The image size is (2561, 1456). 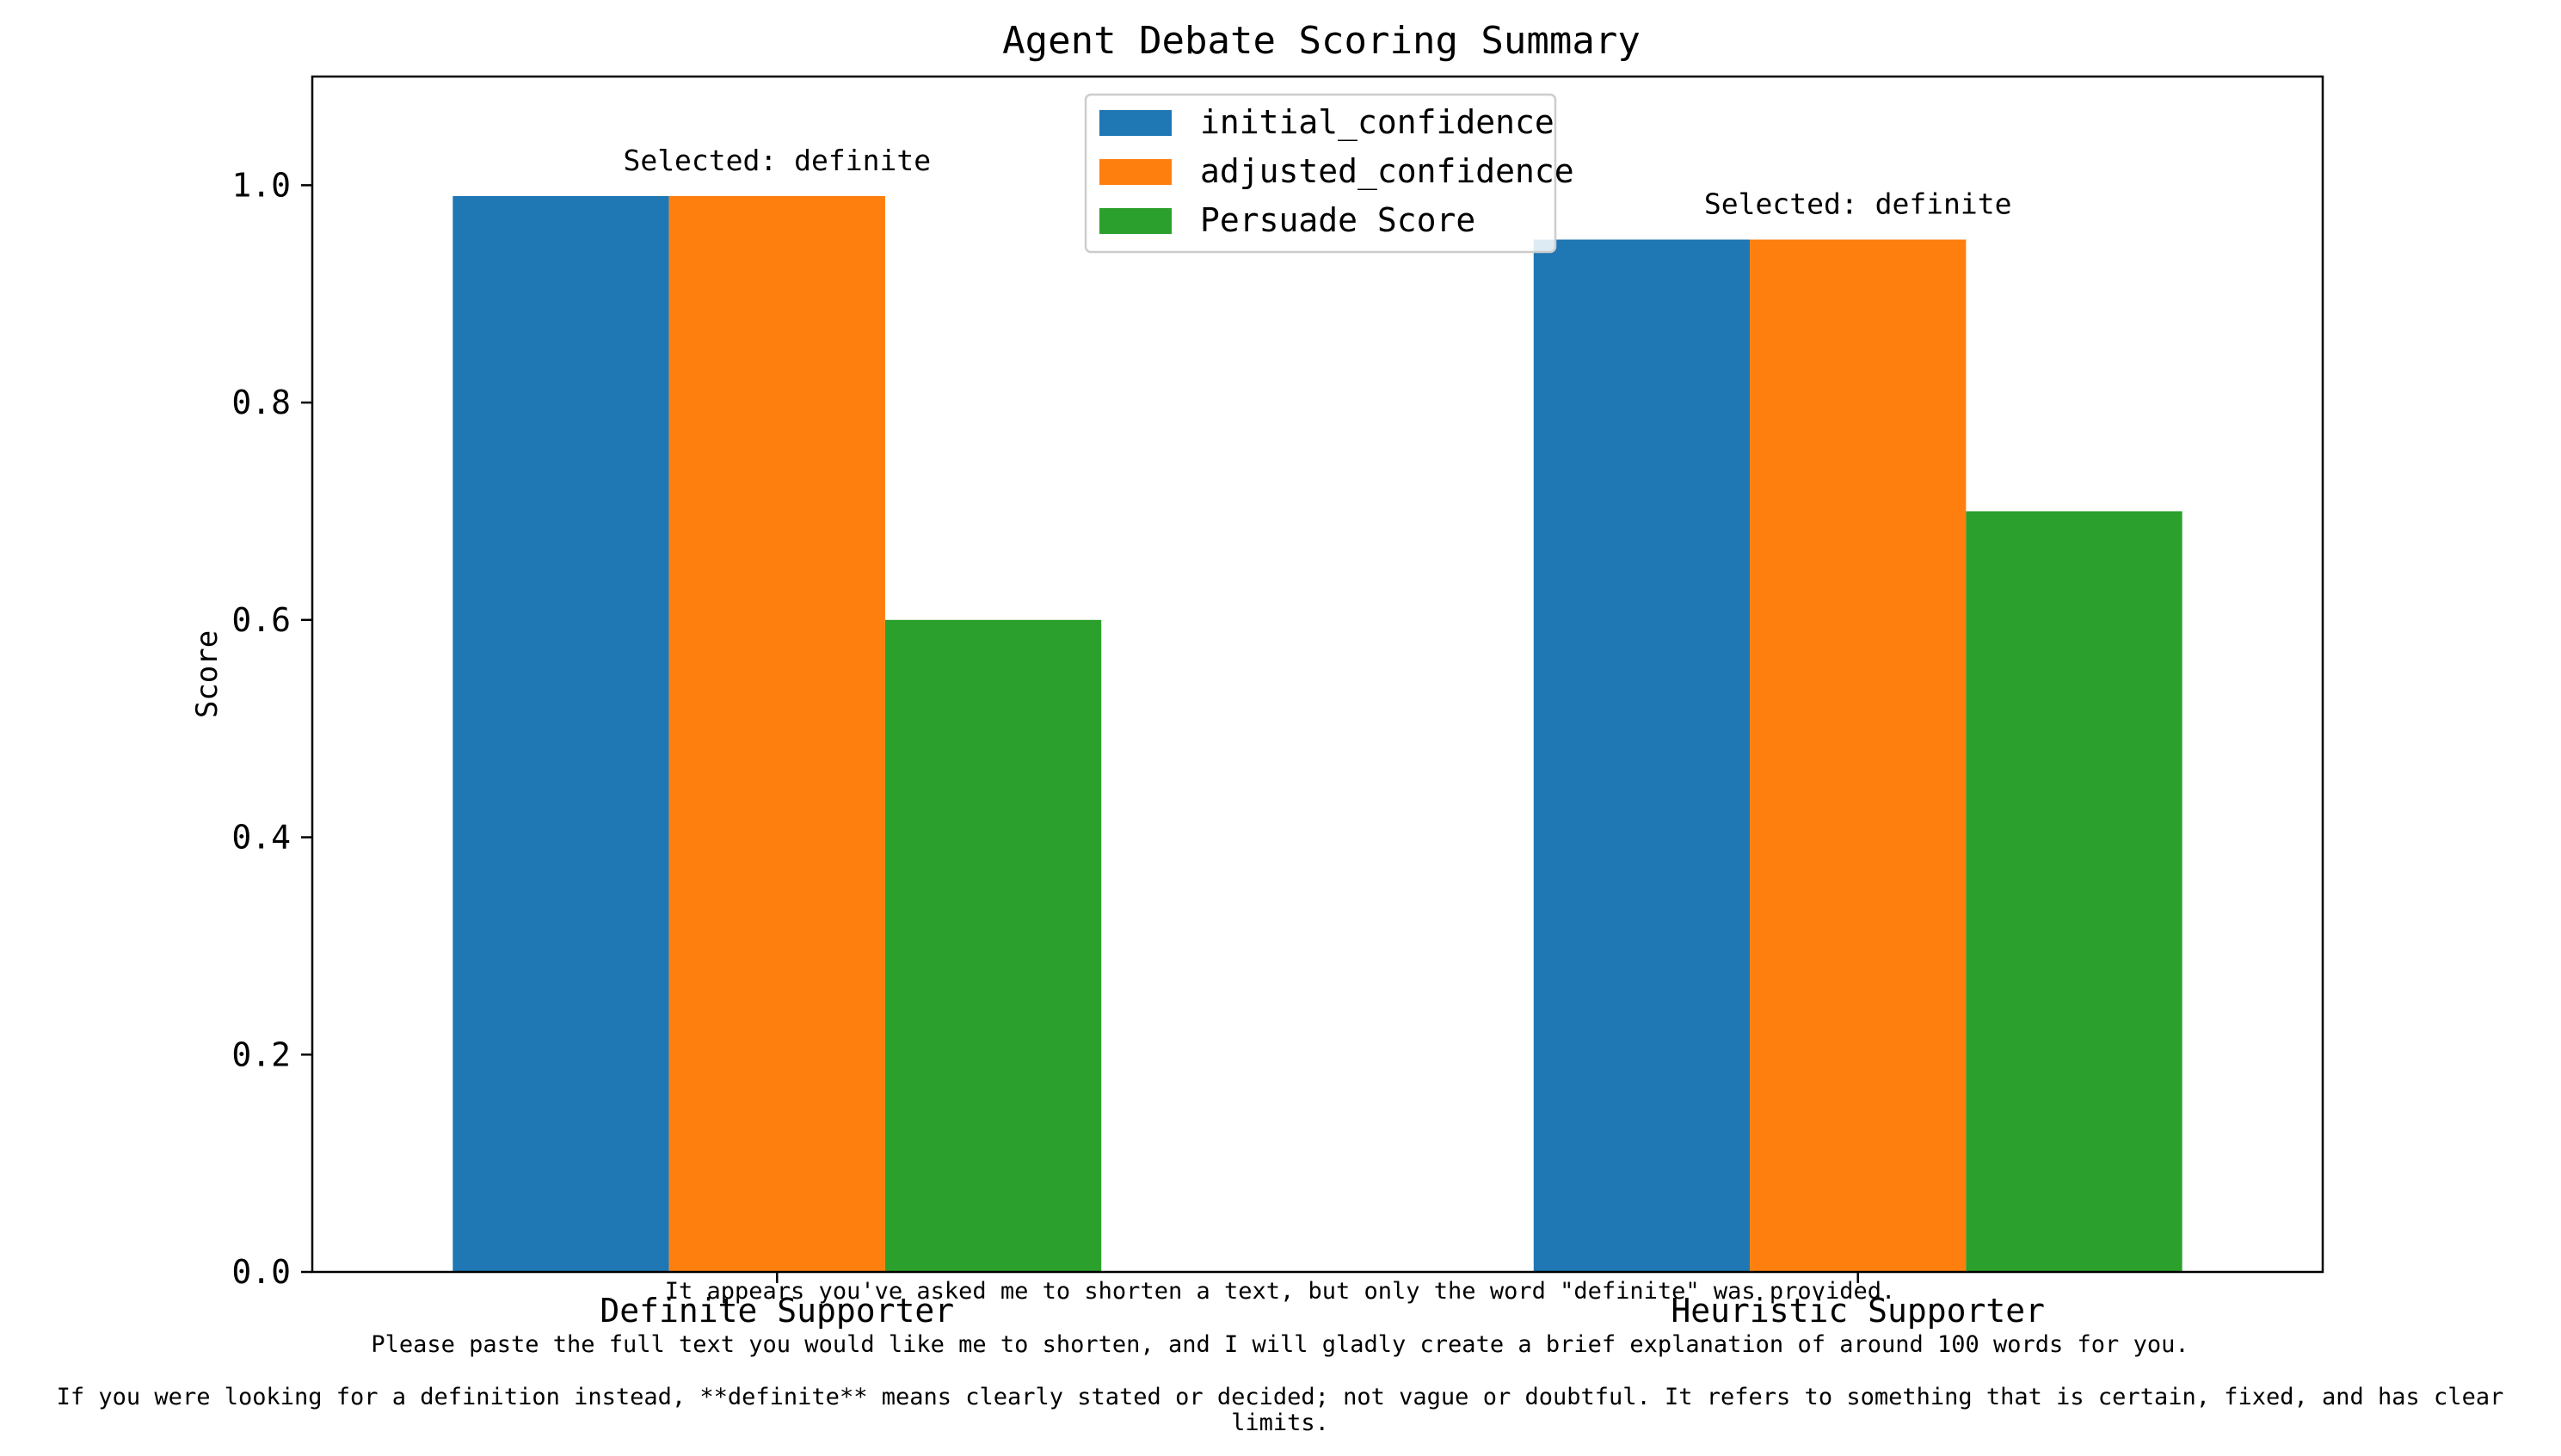 What do you see at coordinates (1859, 756) in the screenshot?
I see `bar-adjusted-confidence-heuristic-supporter` at bounding box center [1859, 756].